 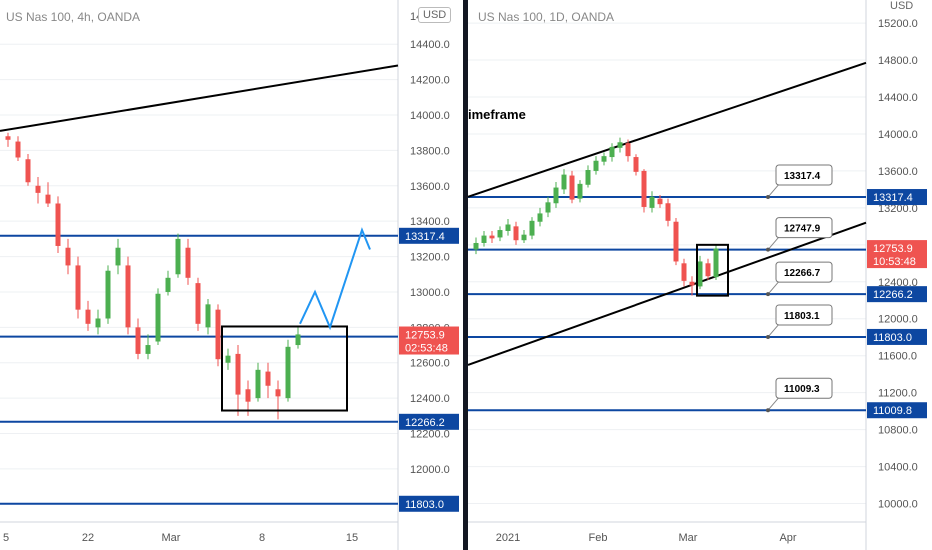 I want to click on pane-divider, so click(x=465, y=275).